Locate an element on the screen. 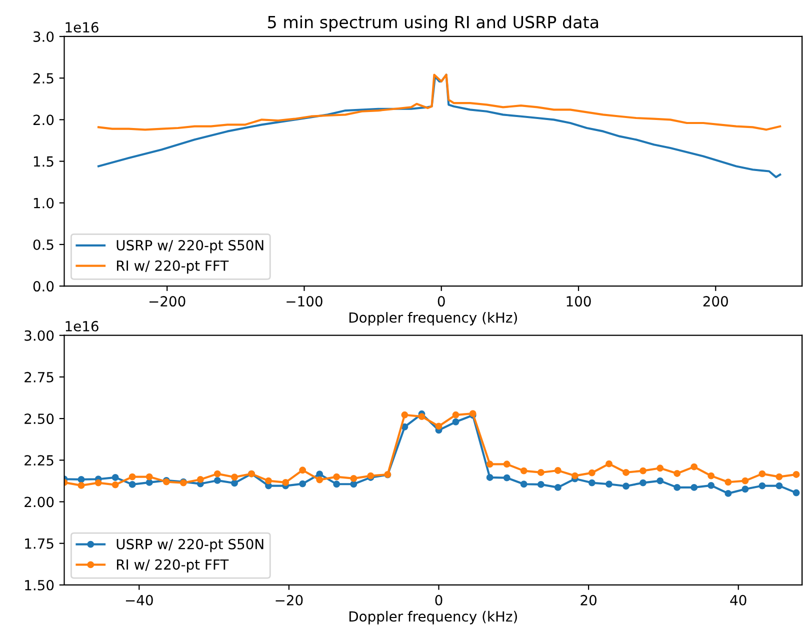 This screenshot has height=640, width=803. y-tick-label: 1.50 is located at coordinates (39, 585).